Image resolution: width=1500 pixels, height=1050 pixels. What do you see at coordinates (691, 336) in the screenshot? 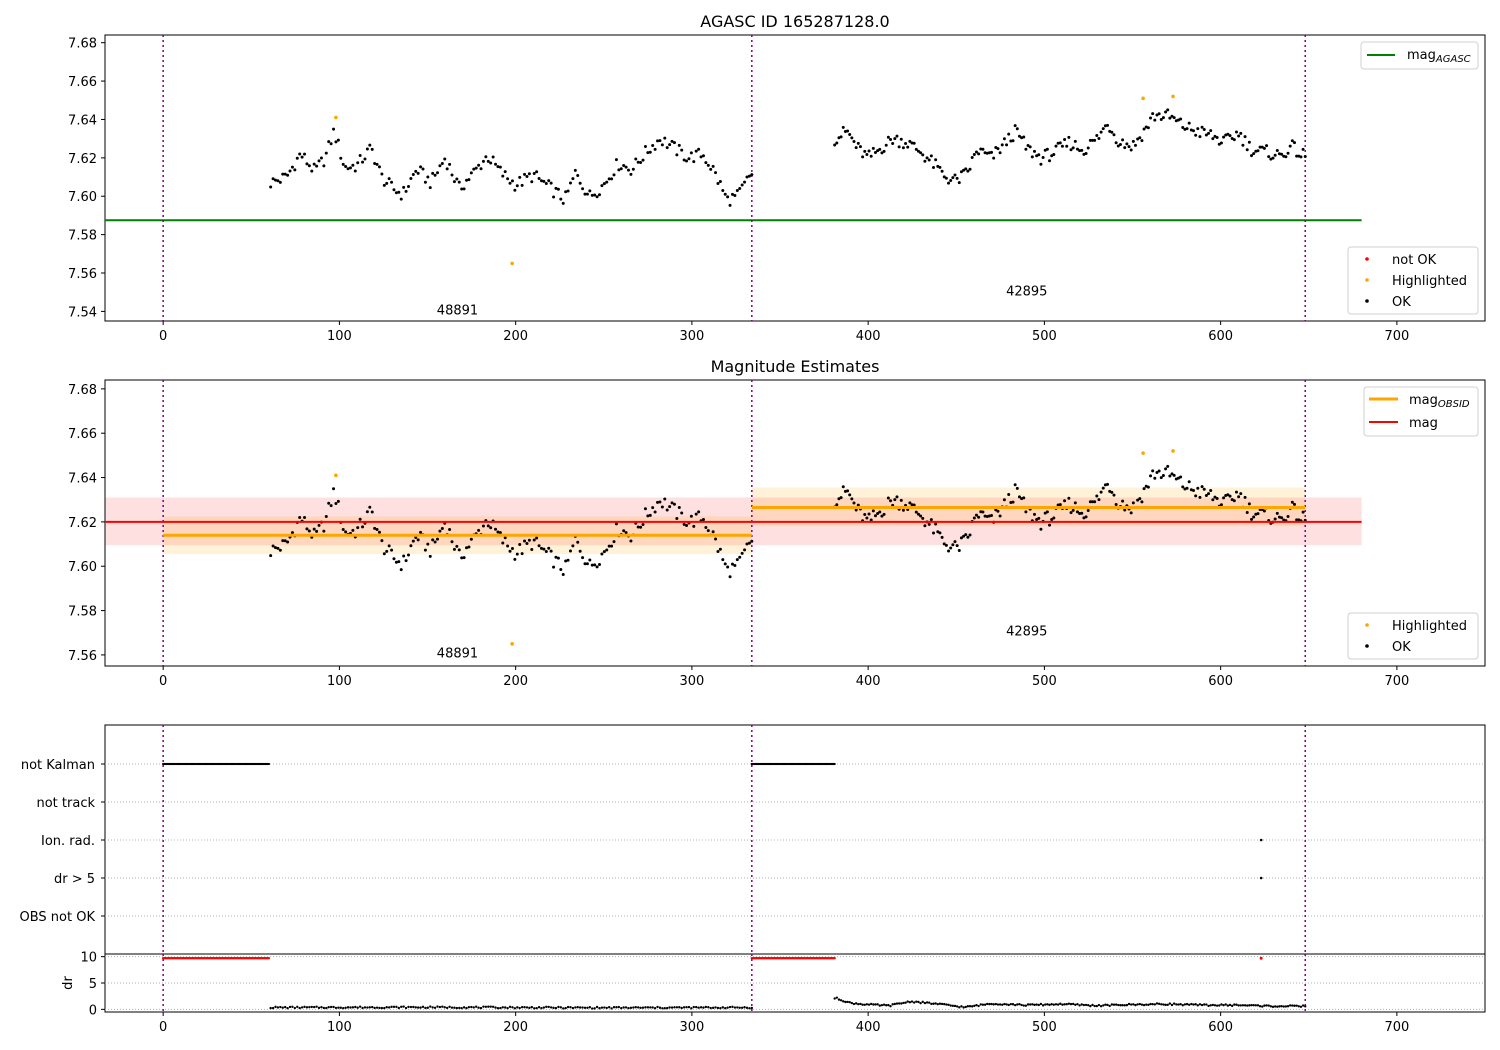
I see `x-tick-label: 300` at bounding box center [691, 336].